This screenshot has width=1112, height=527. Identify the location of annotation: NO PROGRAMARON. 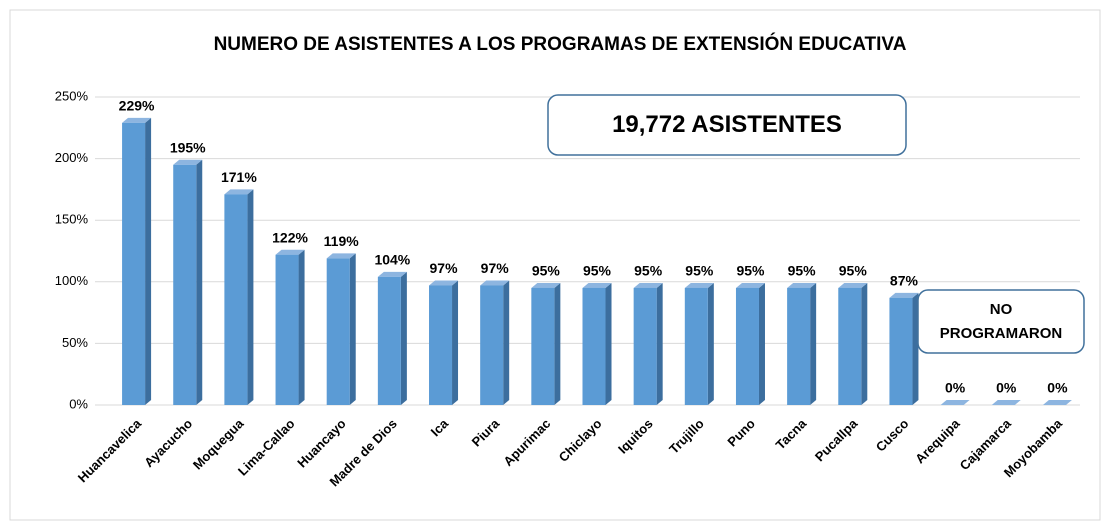
(1001, 321).